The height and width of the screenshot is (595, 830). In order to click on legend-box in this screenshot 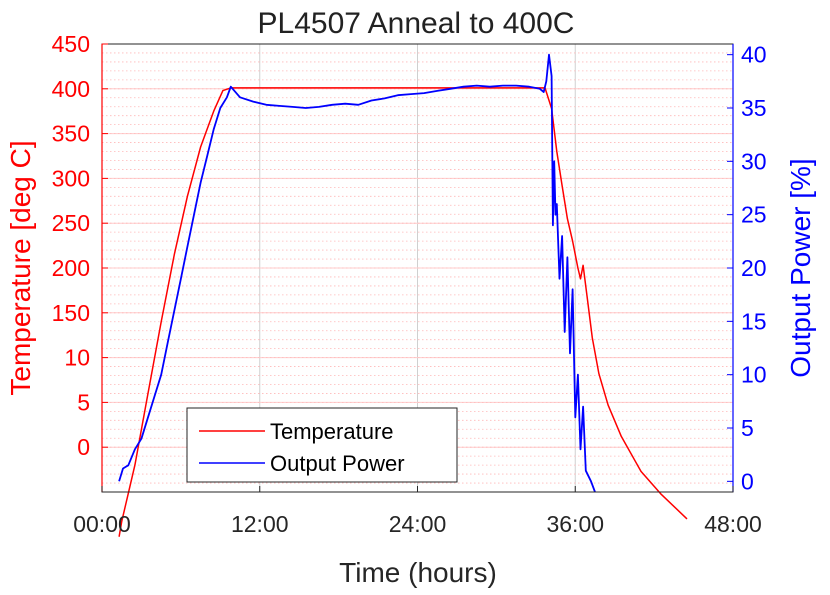, I will do `click(322, 445)`.